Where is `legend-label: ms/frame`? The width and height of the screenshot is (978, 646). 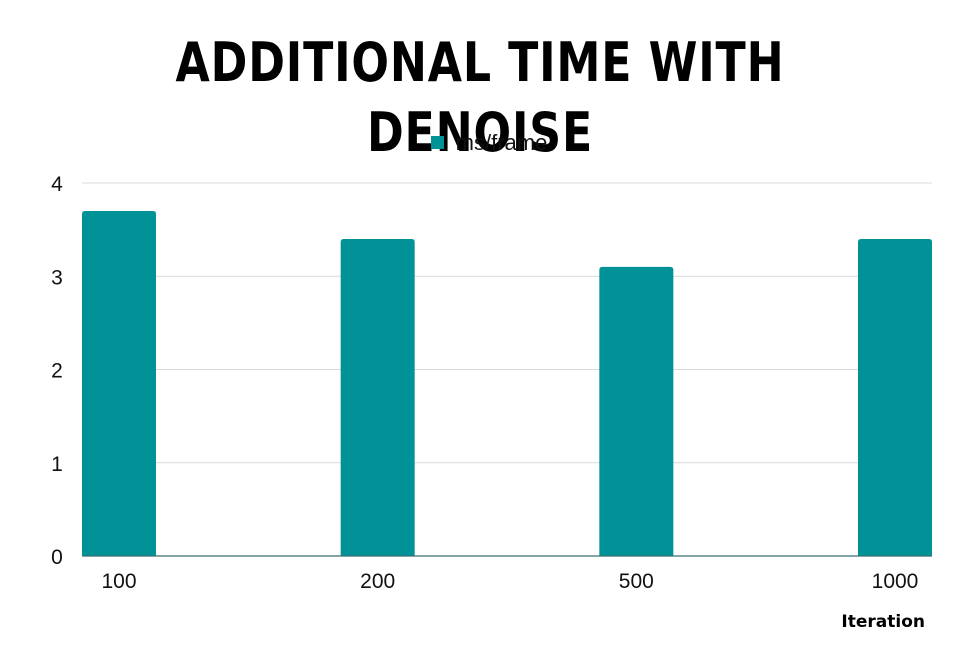 legend-label: ms/frame is located at coordinates (501, 142).